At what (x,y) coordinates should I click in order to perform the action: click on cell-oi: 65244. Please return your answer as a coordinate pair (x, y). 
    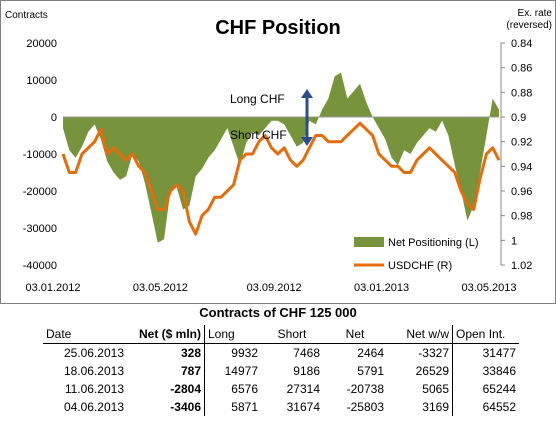
    Looking at the image, I should click on (499, 389).